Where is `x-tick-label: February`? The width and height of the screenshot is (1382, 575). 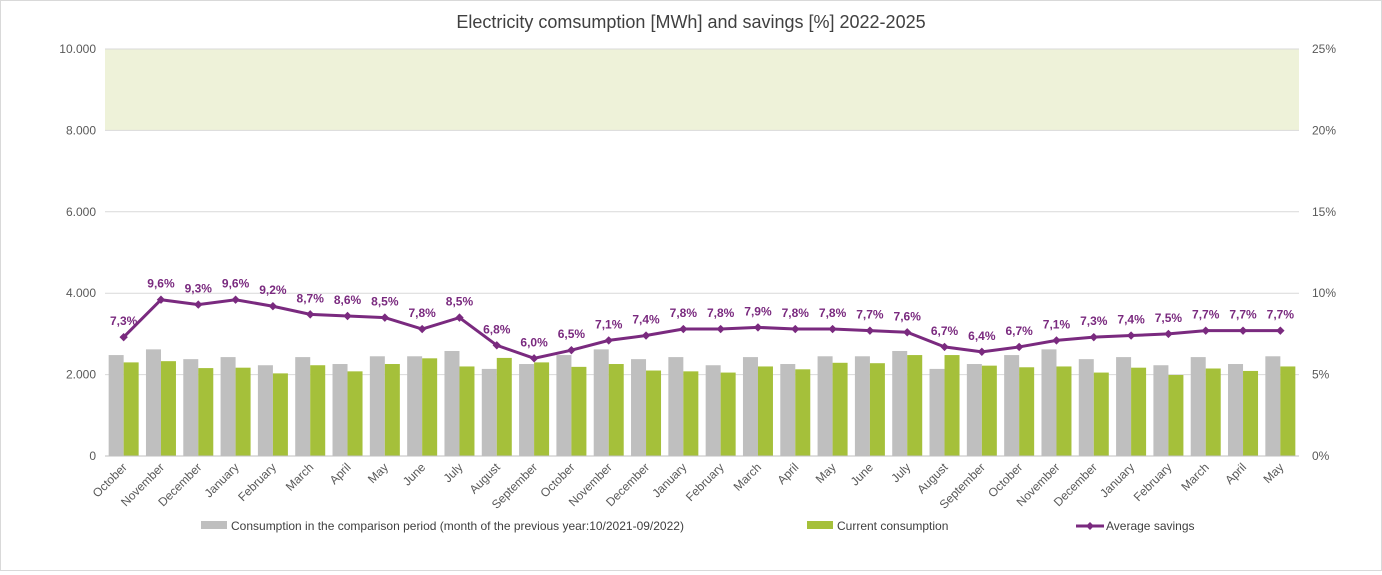
x-tick-label: February is located at coordinates (1153, 482).